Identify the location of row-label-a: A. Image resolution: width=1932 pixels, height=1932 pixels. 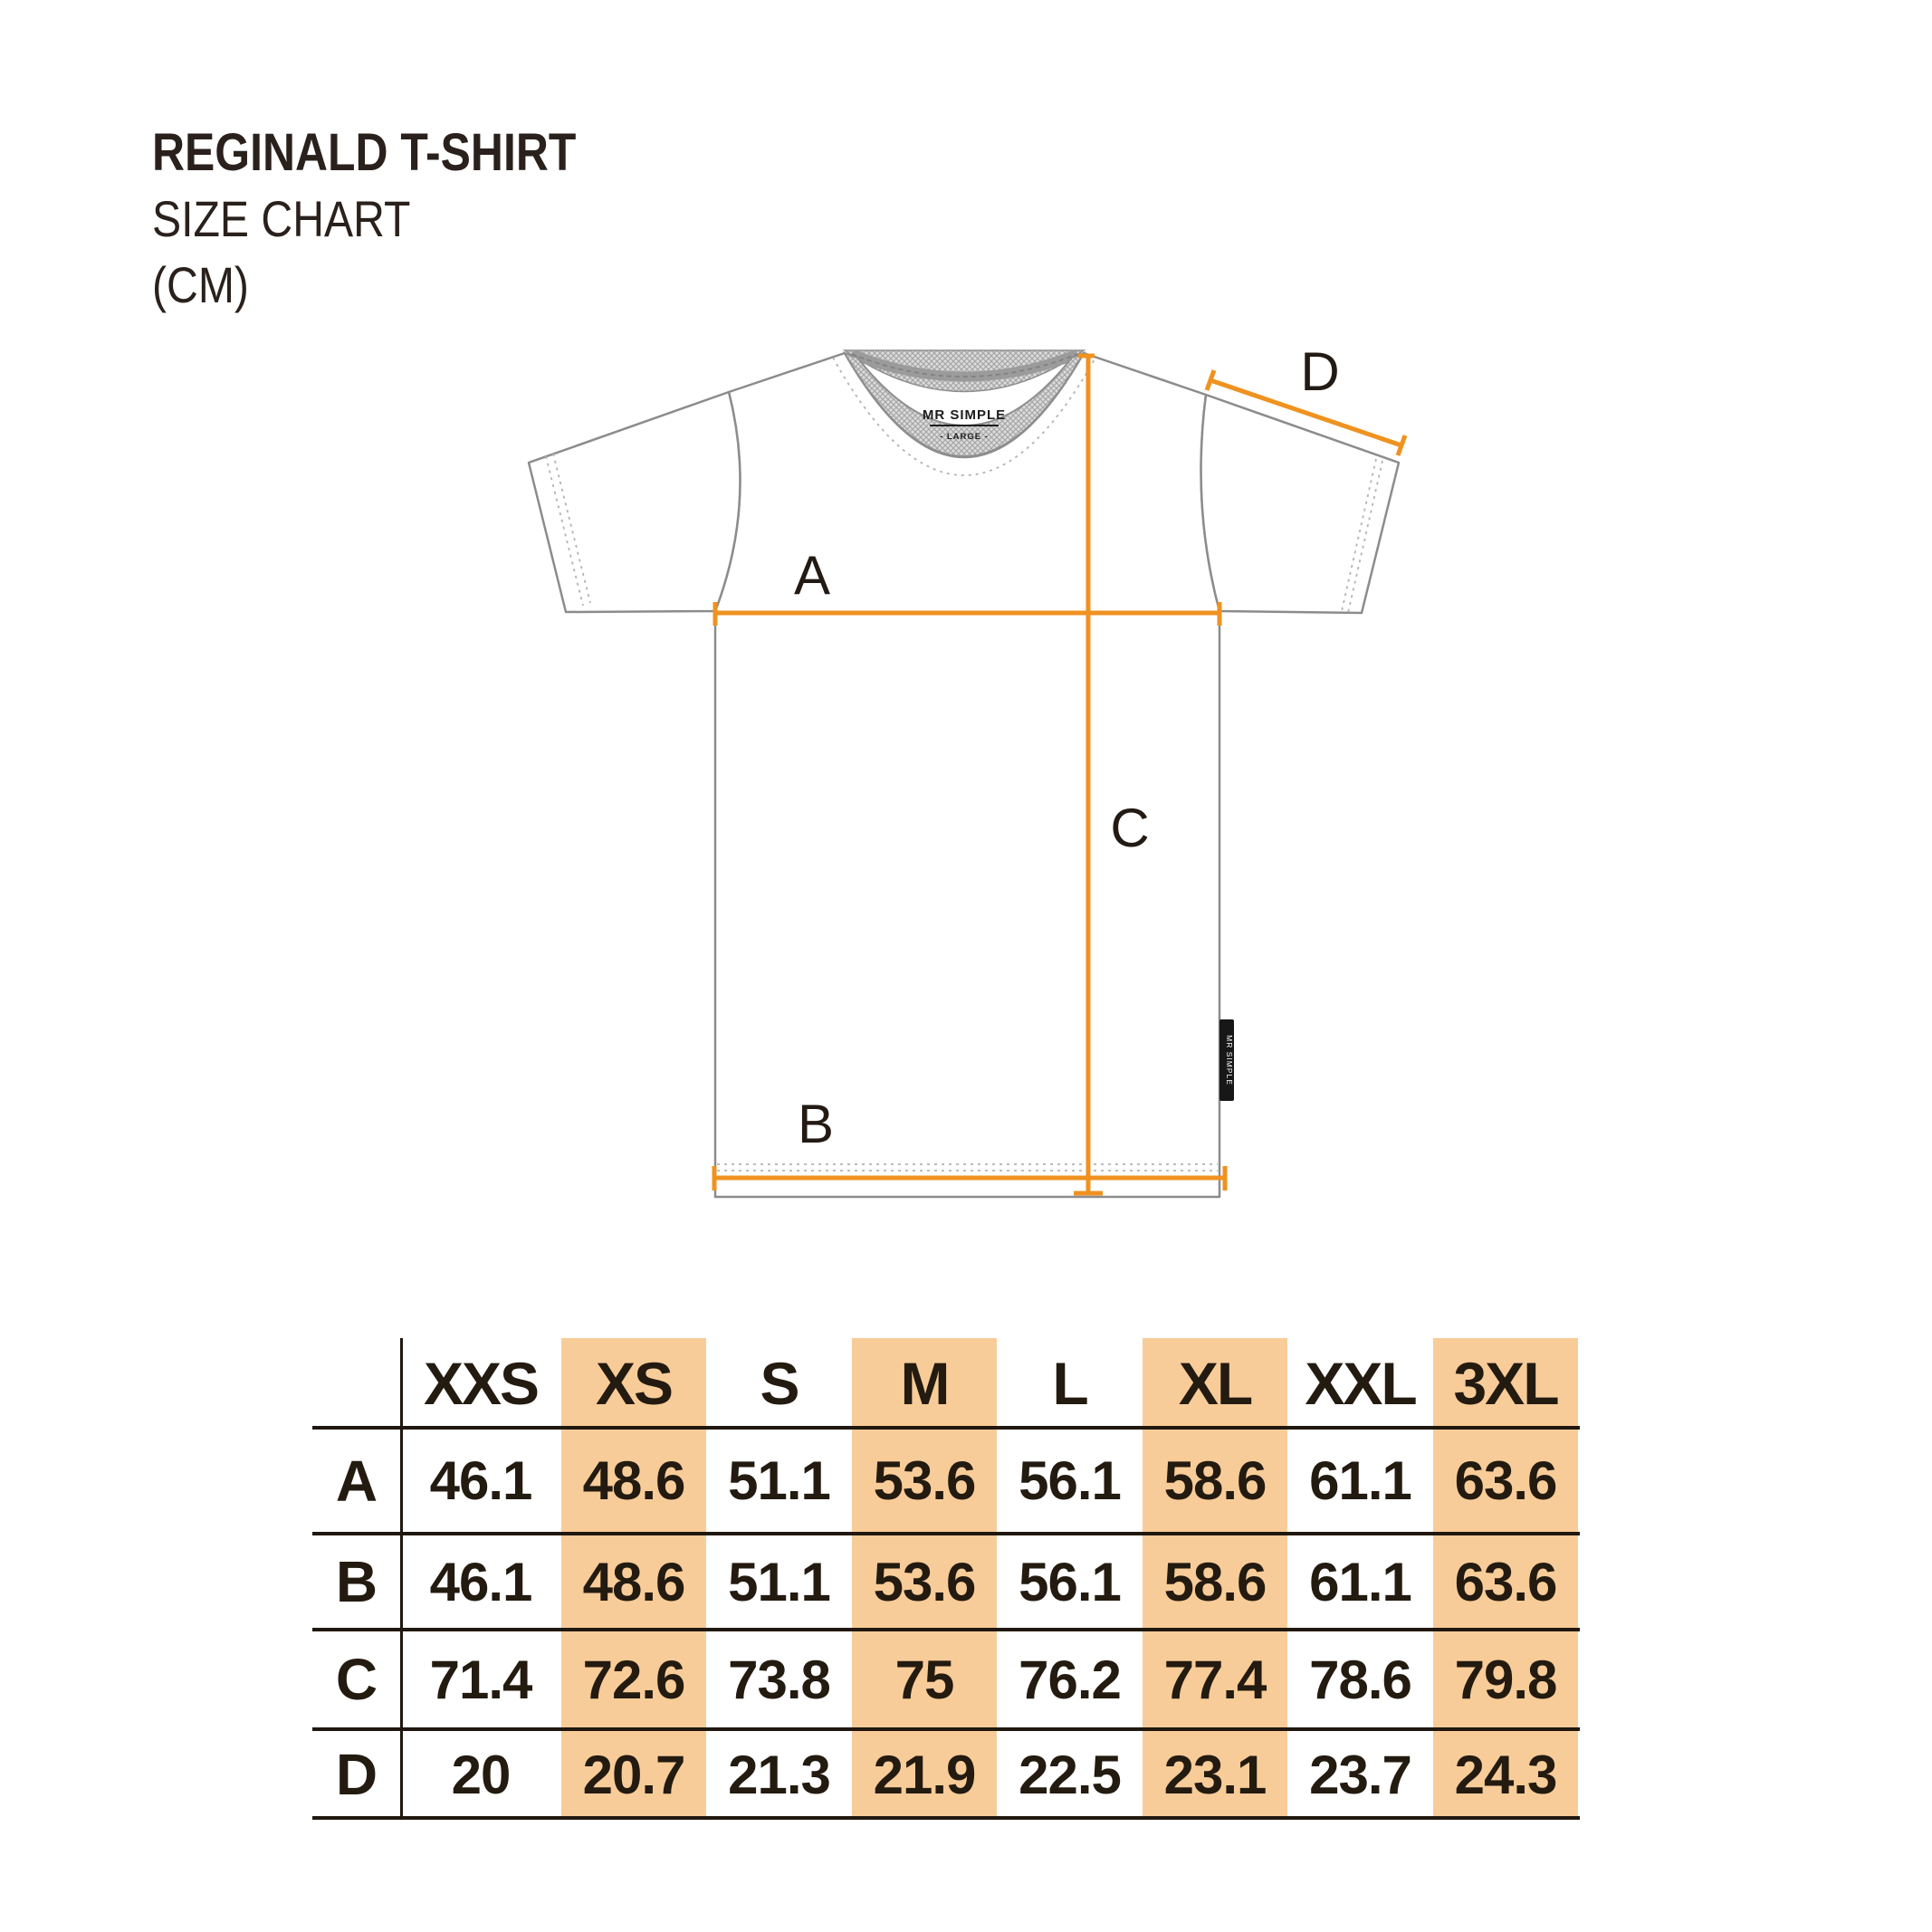
(356, 1481).